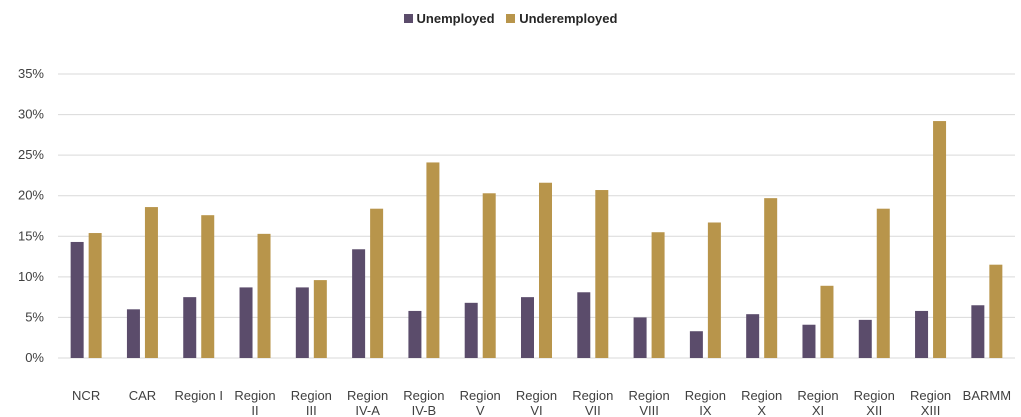 This screenshot has height=417, width=1021. I want to click on y-tick-label: 0%, so click(34, 357).